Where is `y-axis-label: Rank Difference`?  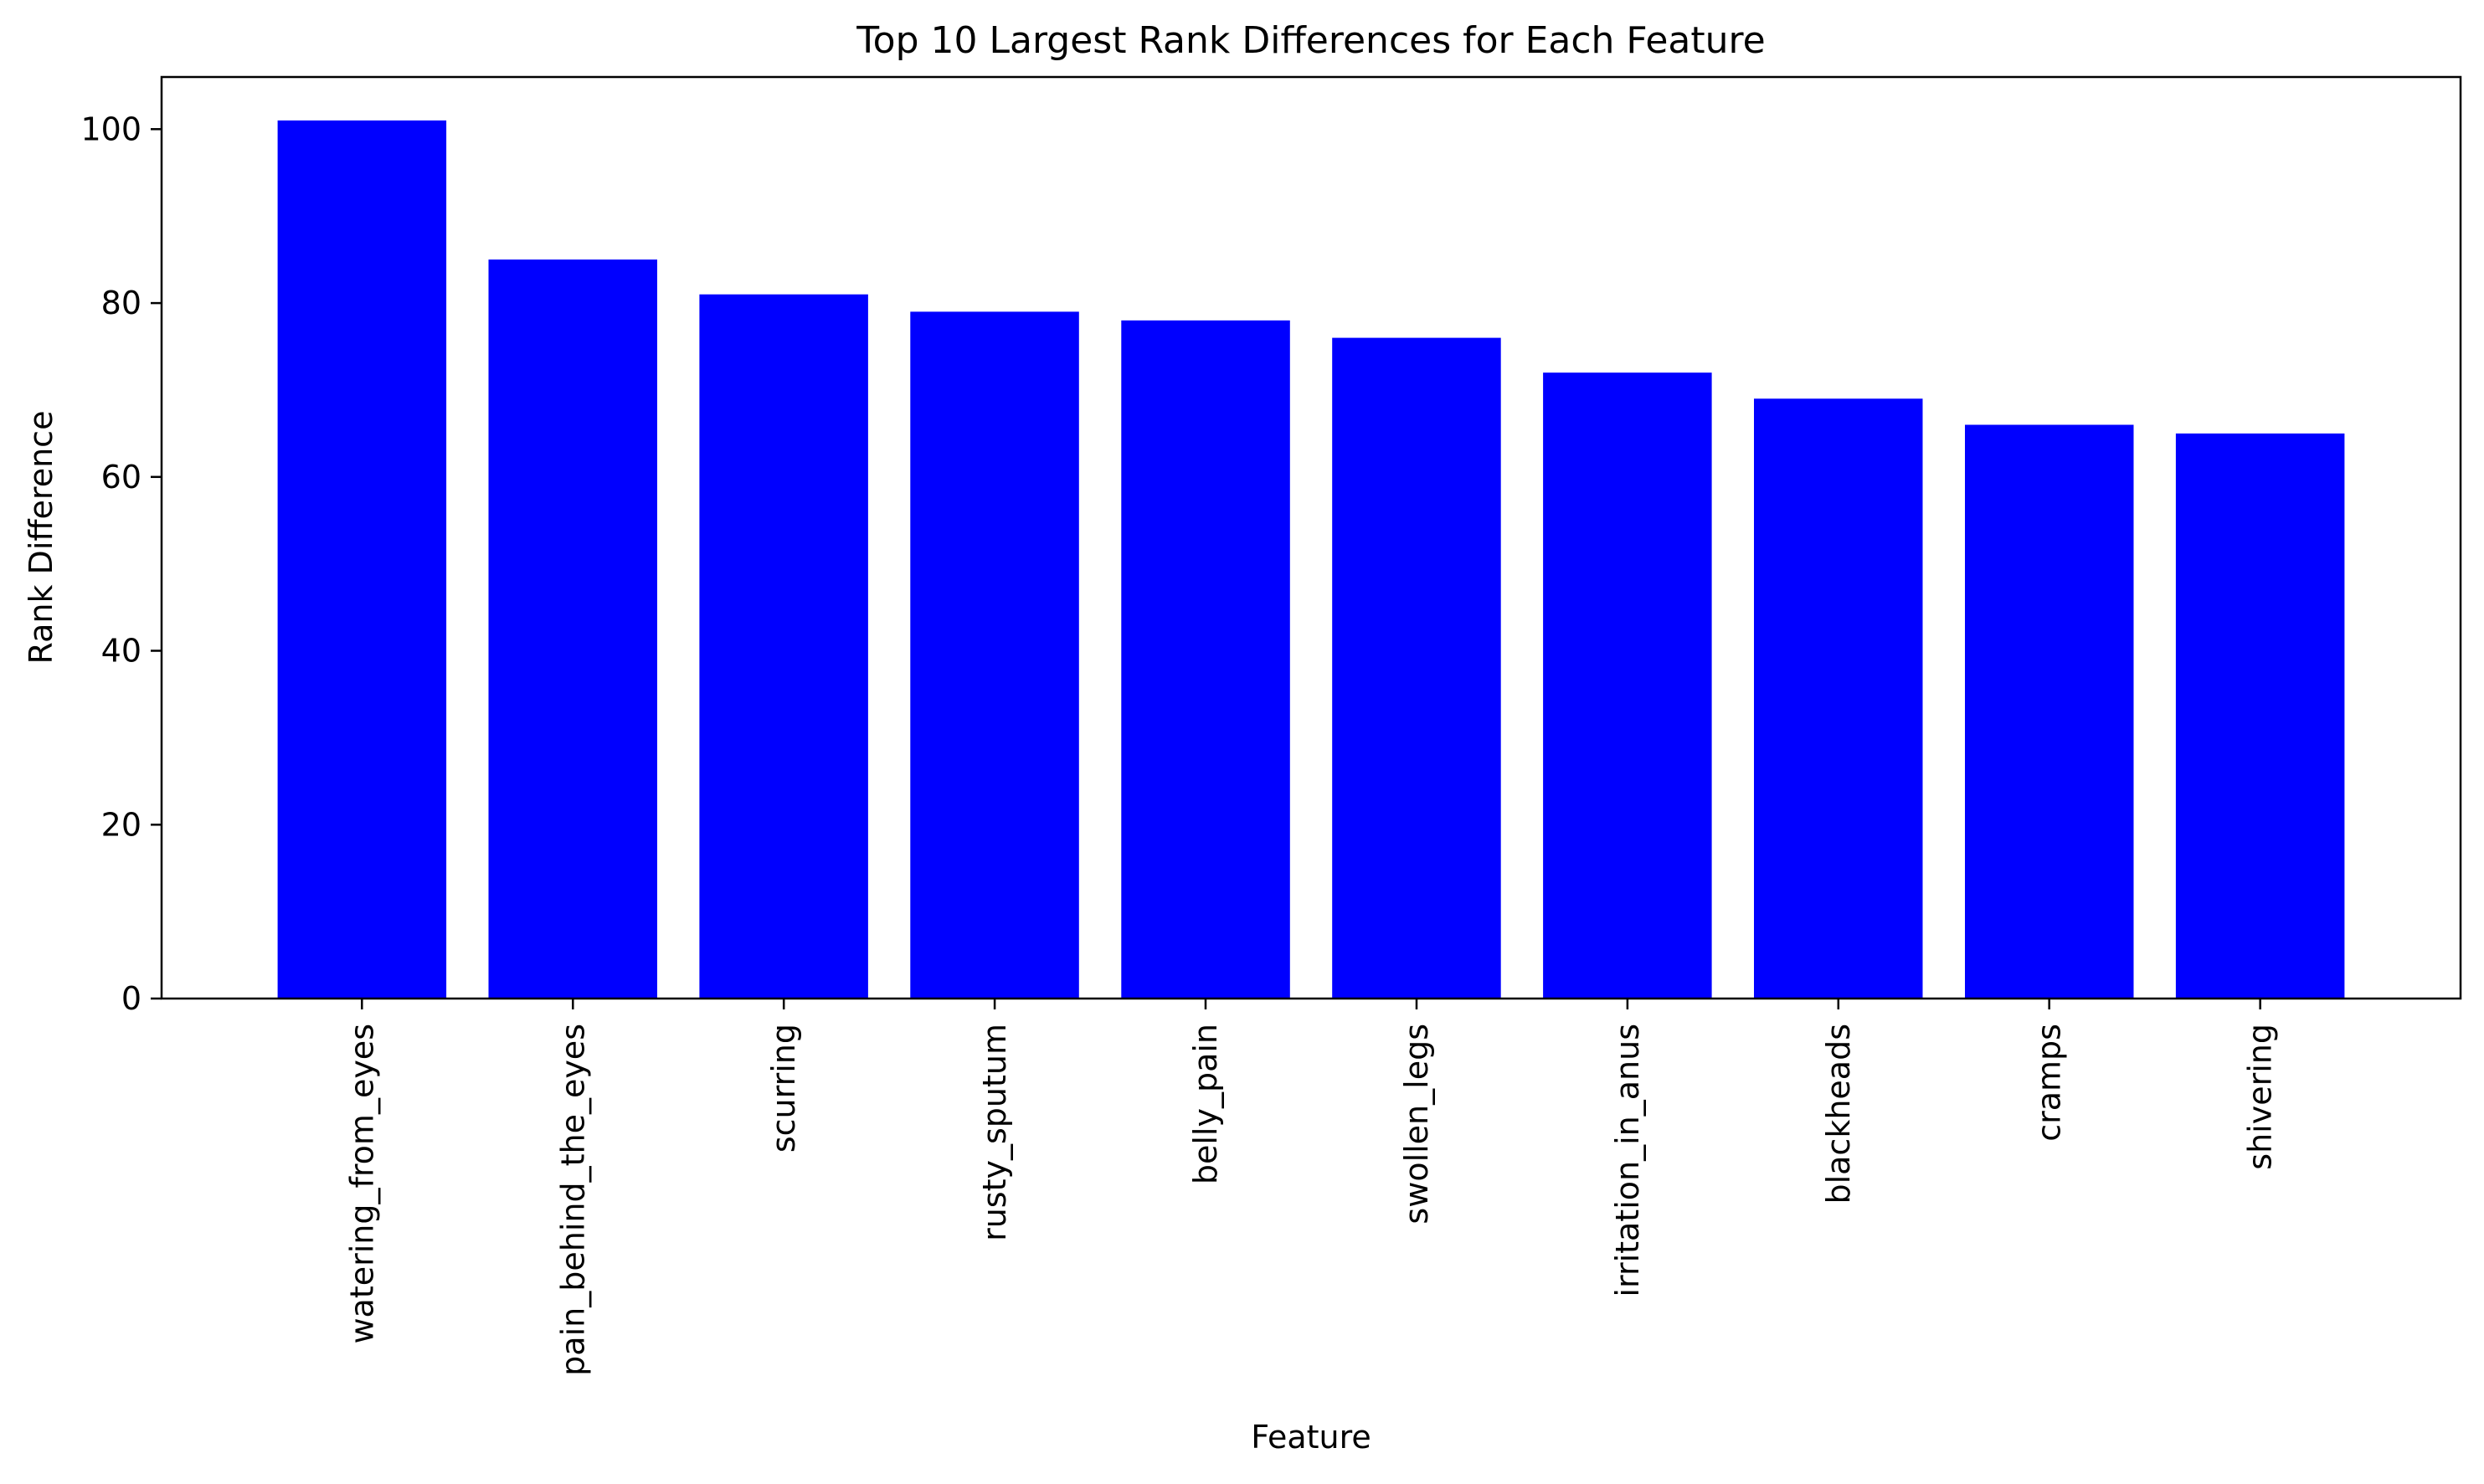 y-axis-label: Rank Difference is located at coordinates (41, 538).